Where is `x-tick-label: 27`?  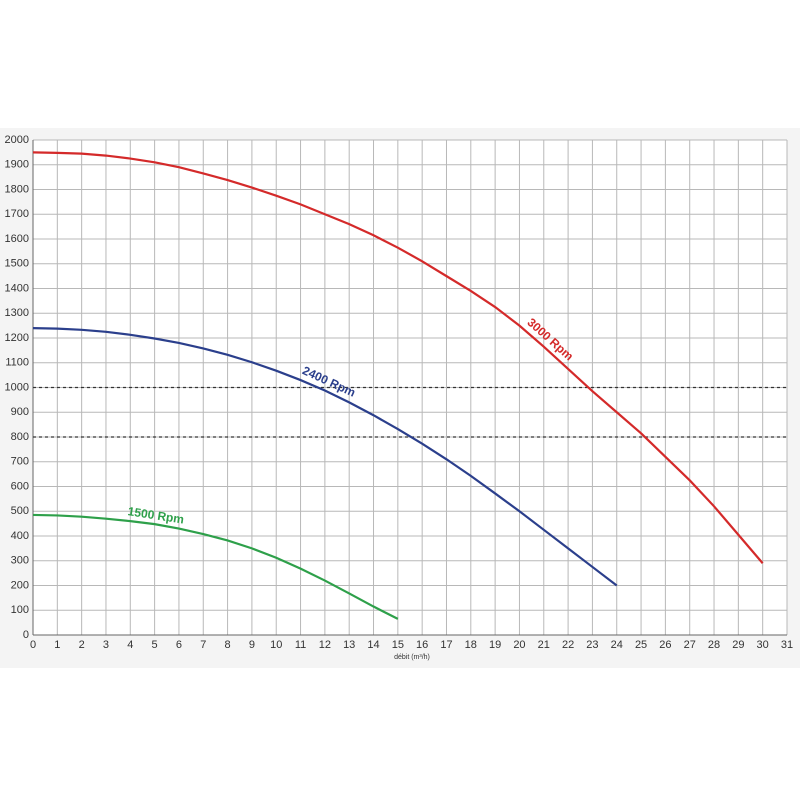 x-tick-label: 27 is located at coordinates (690, 645).